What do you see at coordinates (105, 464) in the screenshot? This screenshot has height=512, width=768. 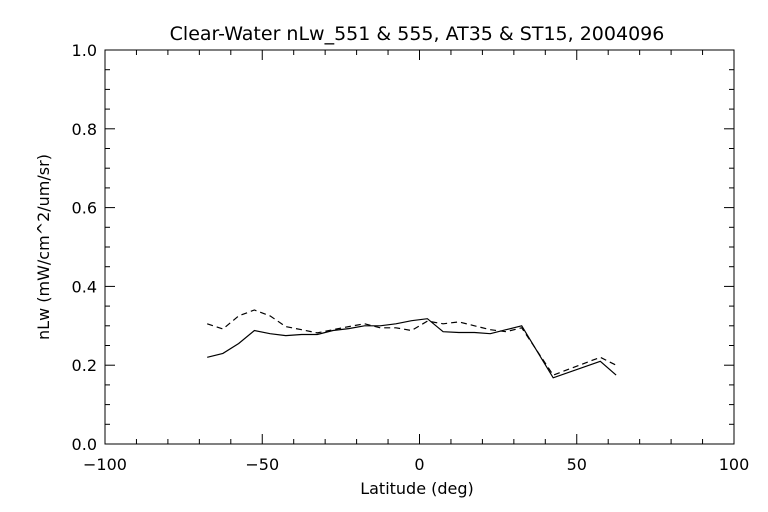 I see `x-tick-label: −100` at bounding box center [105, 464].